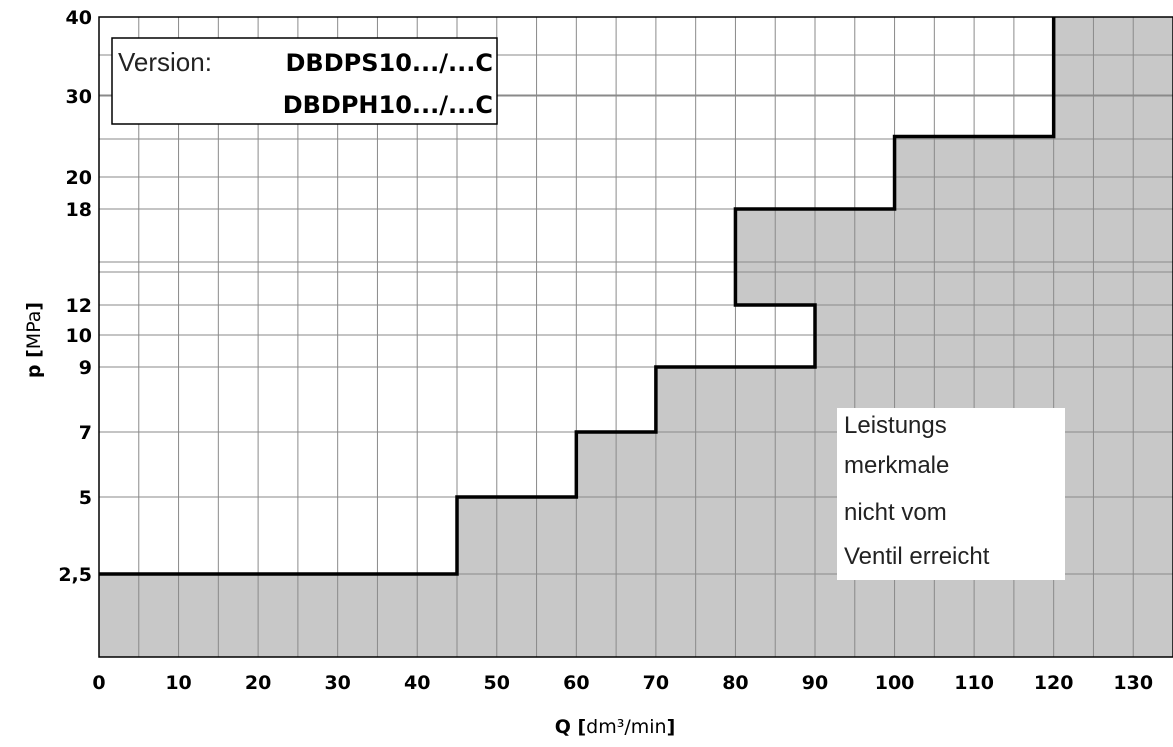 Image resolution: width=1173 pixels, height=747 pixels. Describe the element at coordinates (974, 683) in the screenshot. I see `x-tick-label: 110` at that location.